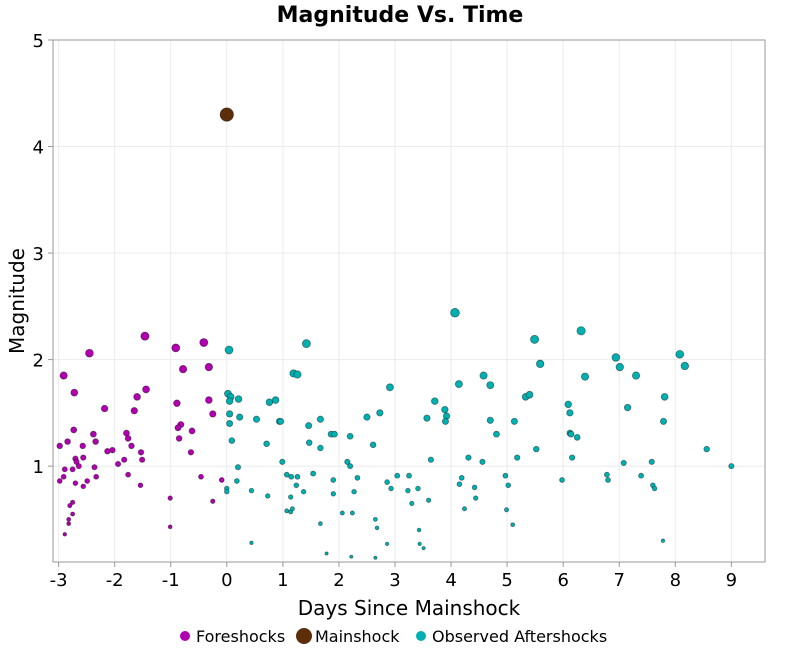 The height and width of the screenshot is (650, 800). I want to click on y-tick-label: 1, so click(38, 467).